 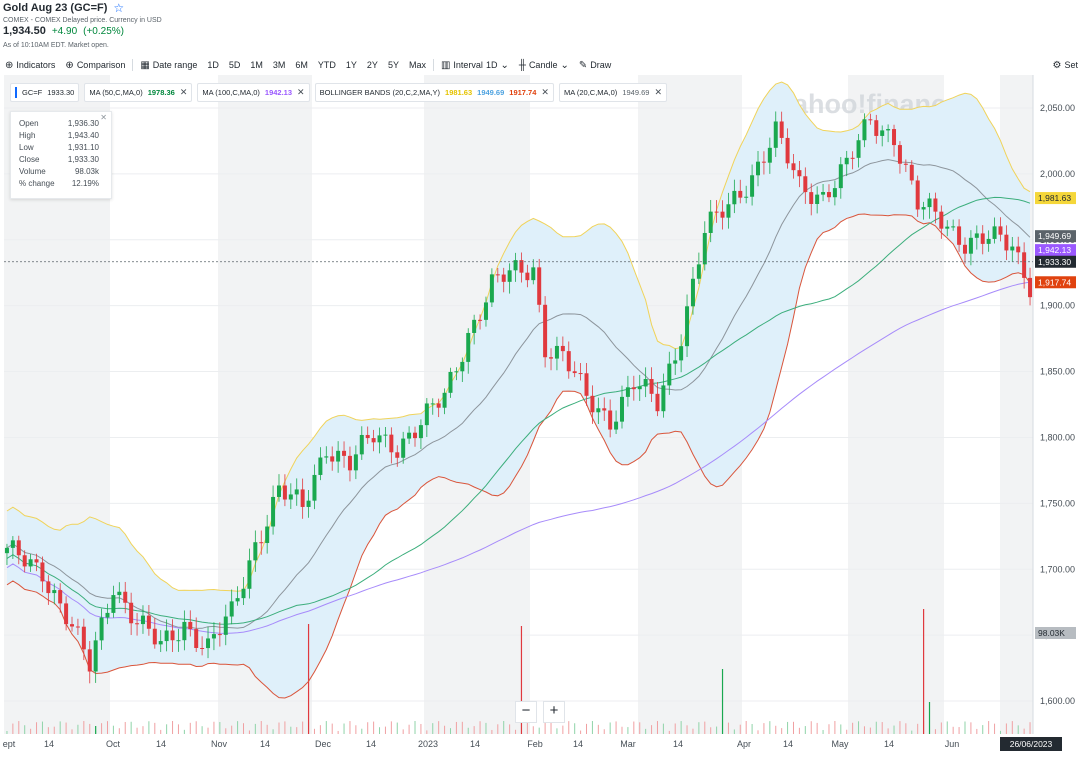 I want to click on comparison-button: ⊕ Comparison, so click(x=95, y=65).